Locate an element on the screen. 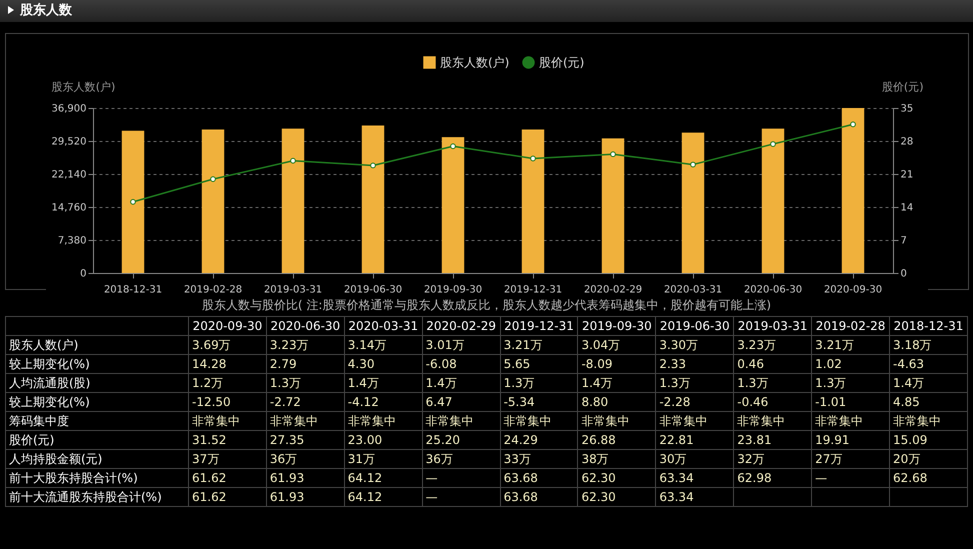  data-label: 37万 is located at coordinates (227, 459).